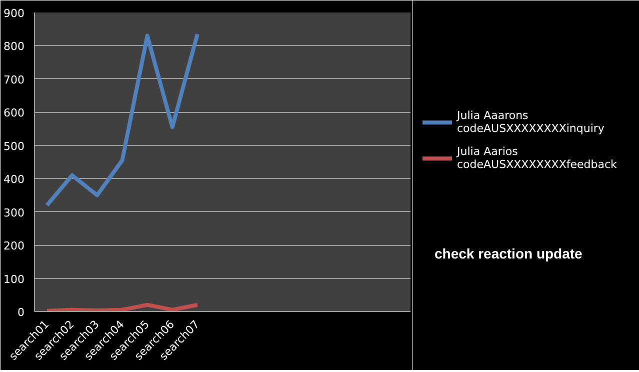  Describe the element at coordinates (537, 158) in the screenshot. I see `legend-label: Julia Aarios codeAUSXXXXXXXXfeedback` at that location.